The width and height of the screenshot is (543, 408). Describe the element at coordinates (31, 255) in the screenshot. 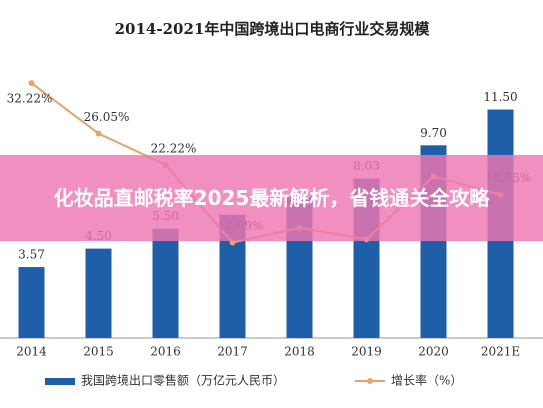

I see `data-label: 3.57` at that location.